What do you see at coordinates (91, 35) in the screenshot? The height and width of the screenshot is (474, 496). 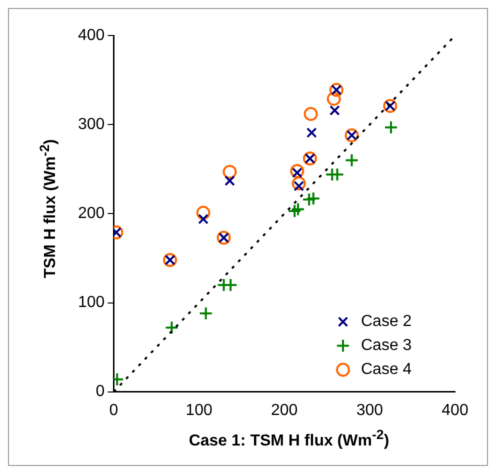 I see `y-tick-label: 400` at bounding box center [91, 35].